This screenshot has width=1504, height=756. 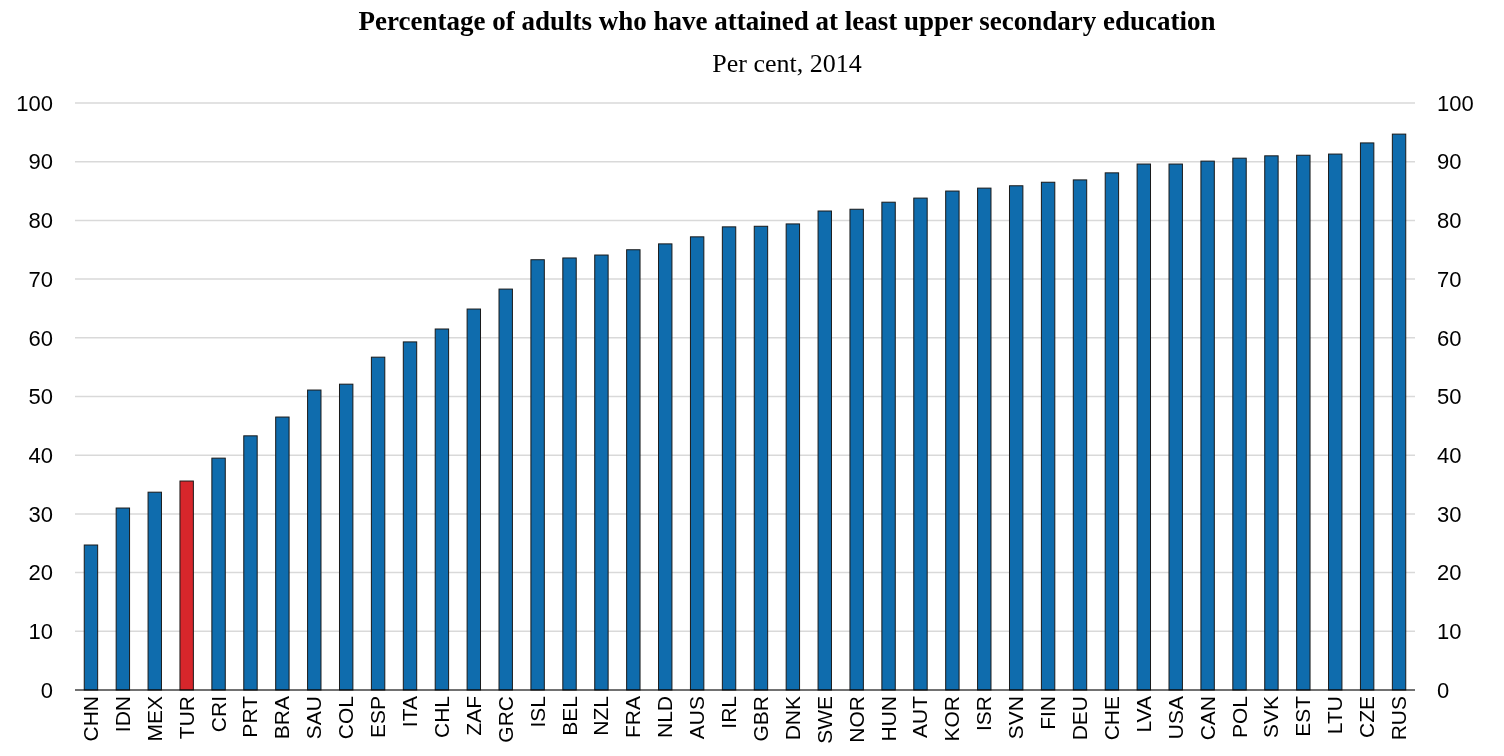 I want to click on x-tick-label: LTU, so click(x=1335, y=715).